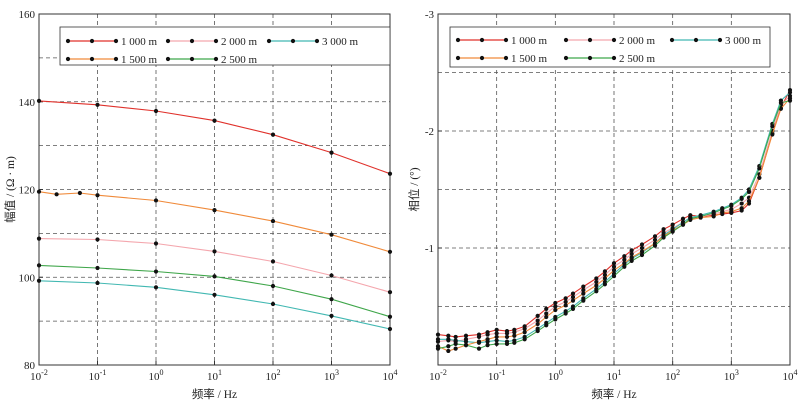 The height and width of the screenshot is (410, 805). I want to click on x-tick-label: 10⁻², so click(438, 375).